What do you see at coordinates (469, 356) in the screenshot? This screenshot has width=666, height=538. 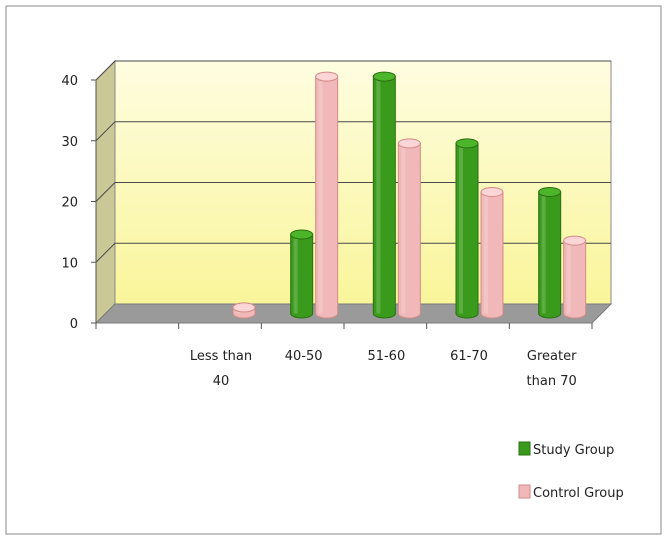 I see `x-tick-label: 61-70` at bounding box center [469, 356].